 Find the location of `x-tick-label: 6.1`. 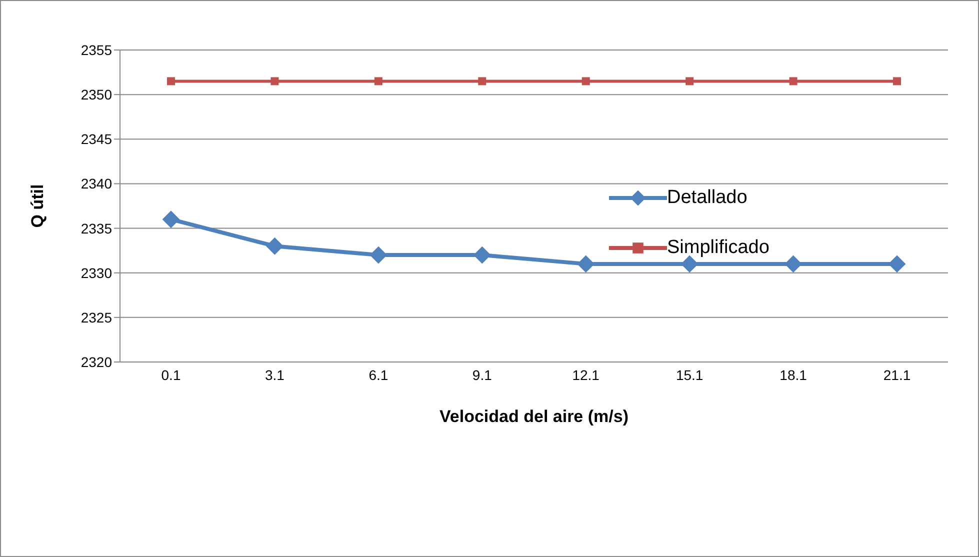

x-tick-label: 6.1 is located at coordinates (378, 374).